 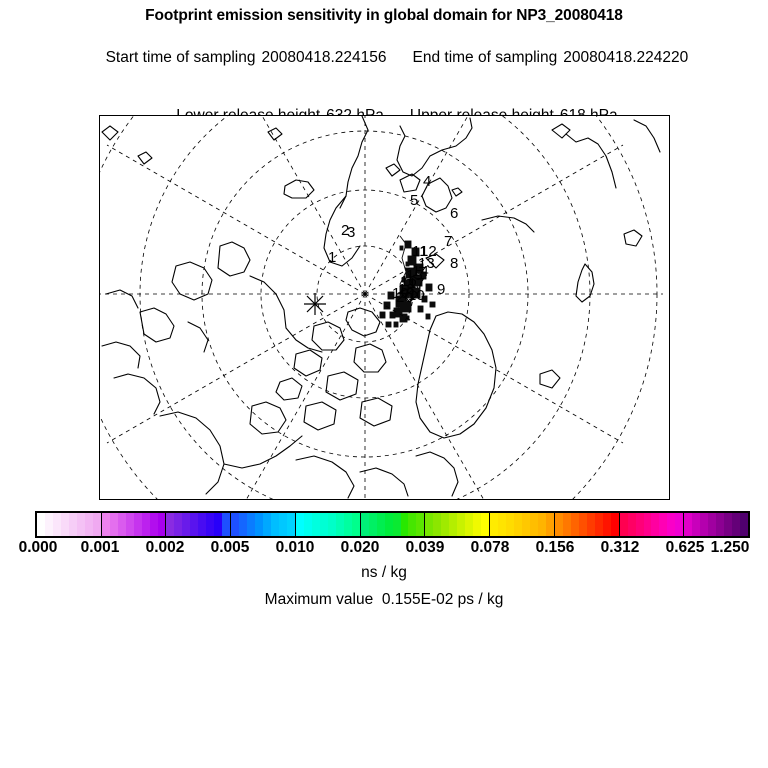 I want to click on maximum-value-number: 0.155E-02 ps / kg, so click(x=442, y=599).